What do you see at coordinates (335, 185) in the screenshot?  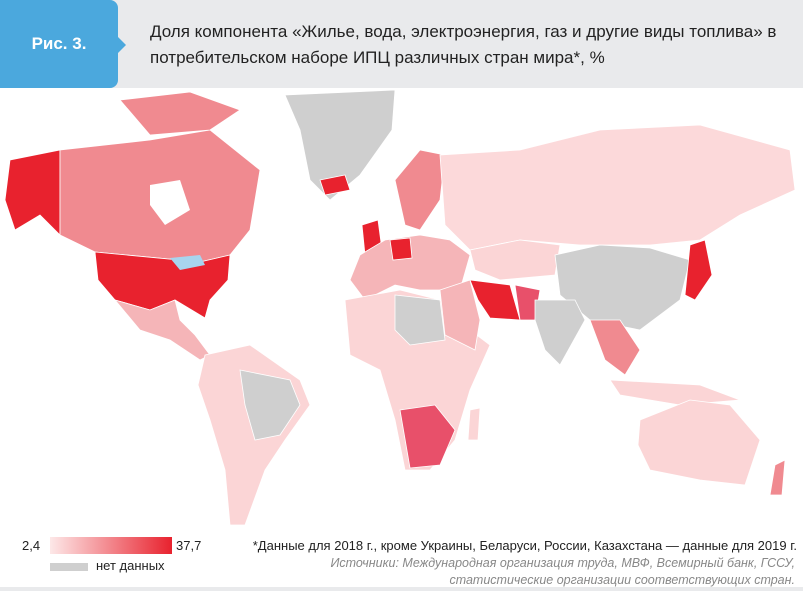 I see `region-iceland` at bounding box center [335, 185].